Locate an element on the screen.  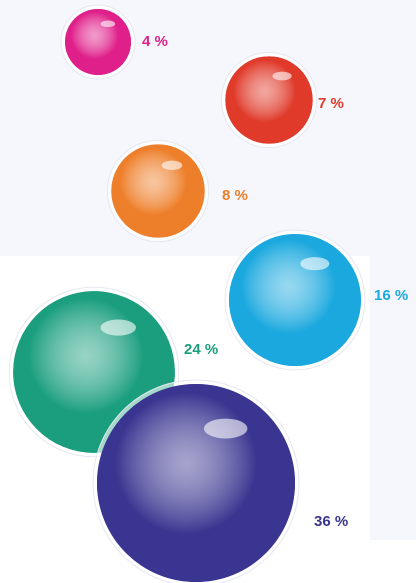
value-label: 7 % is located at coordinates (331, 103).